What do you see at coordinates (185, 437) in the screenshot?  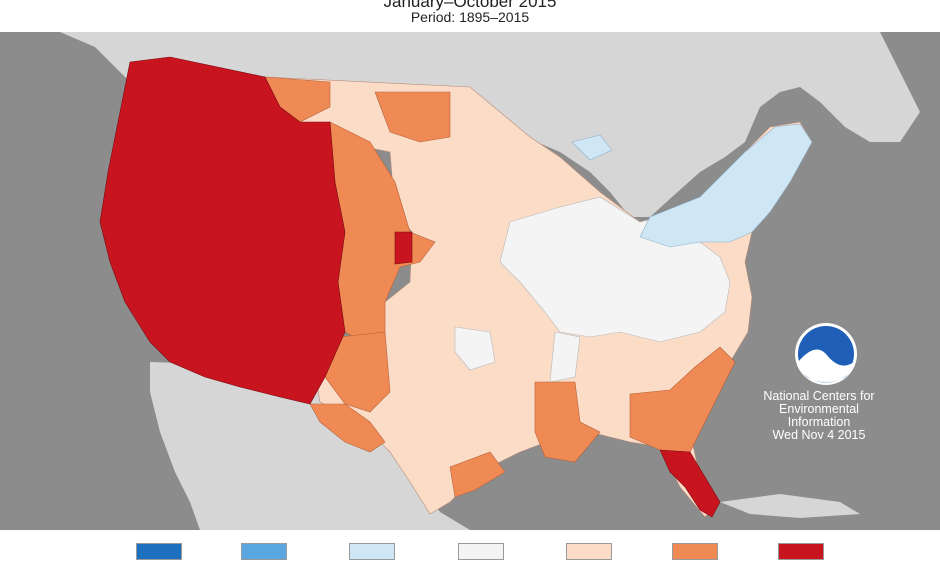 I see `baja-landmass` at bounding box center [185, 437].